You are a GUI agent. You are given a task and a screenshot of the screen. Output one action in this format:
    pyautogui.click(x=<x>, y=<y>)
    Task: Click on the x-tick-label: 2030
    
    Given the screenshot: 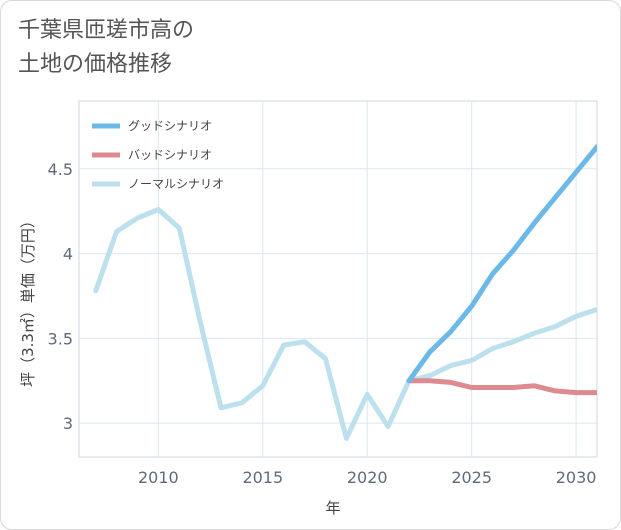 What is the action you would take?
    pyautogui.click(x=576, y=477)
    